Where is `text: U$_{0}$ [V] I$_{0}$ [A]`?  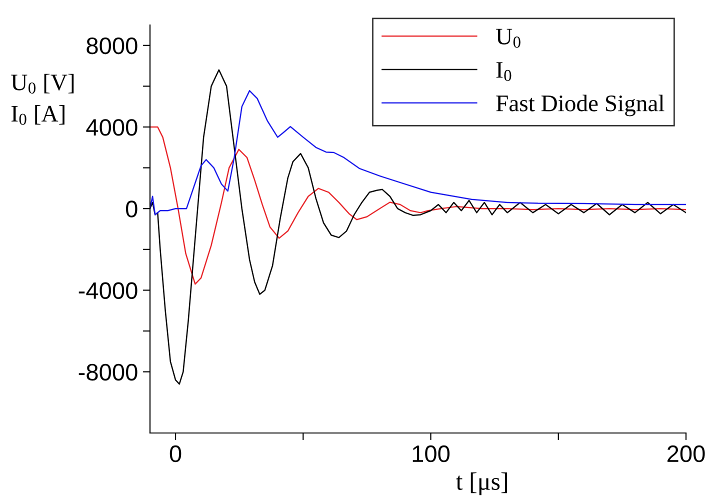 text: U$_{0}$ [V] I$_{0}$ [A] is located at coordinates (42, 99).